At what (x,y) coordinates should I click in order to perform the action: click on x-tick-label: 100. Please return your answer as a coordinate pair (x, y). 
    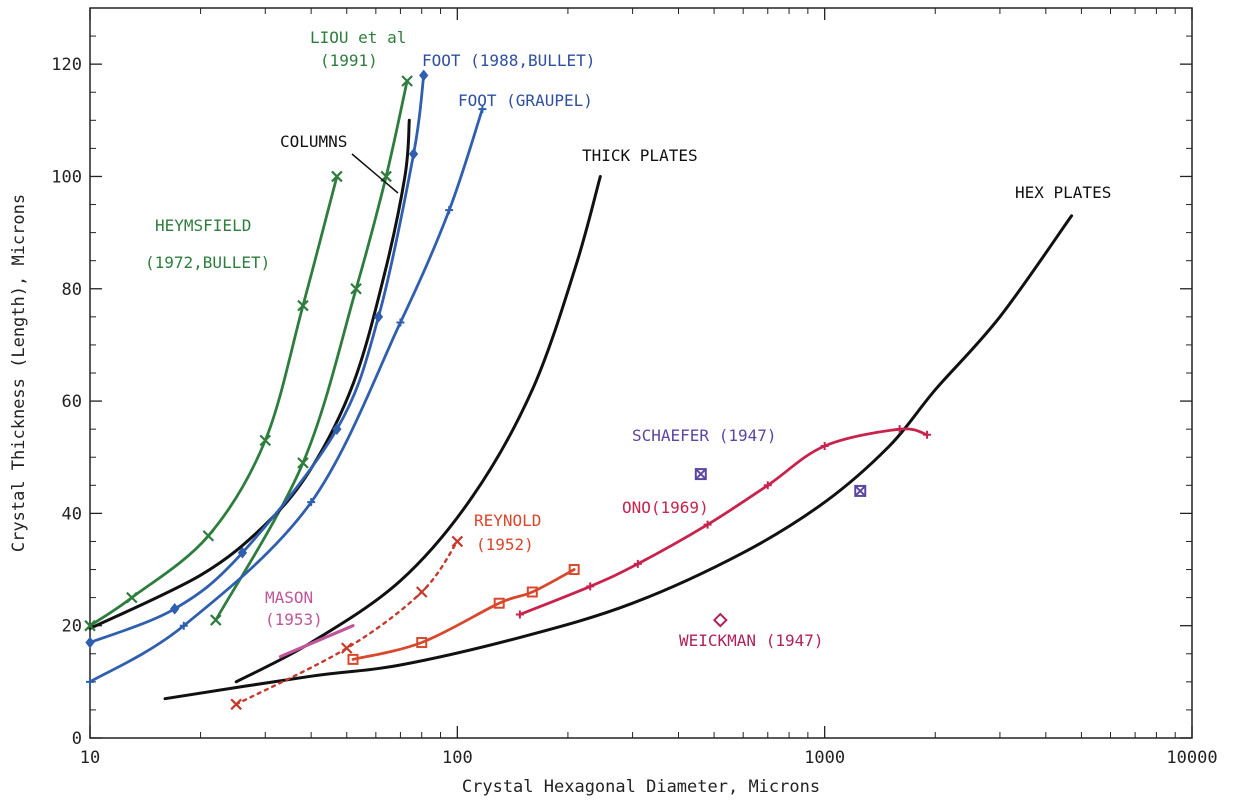
    Looking at the image, I should click on (457, 758).